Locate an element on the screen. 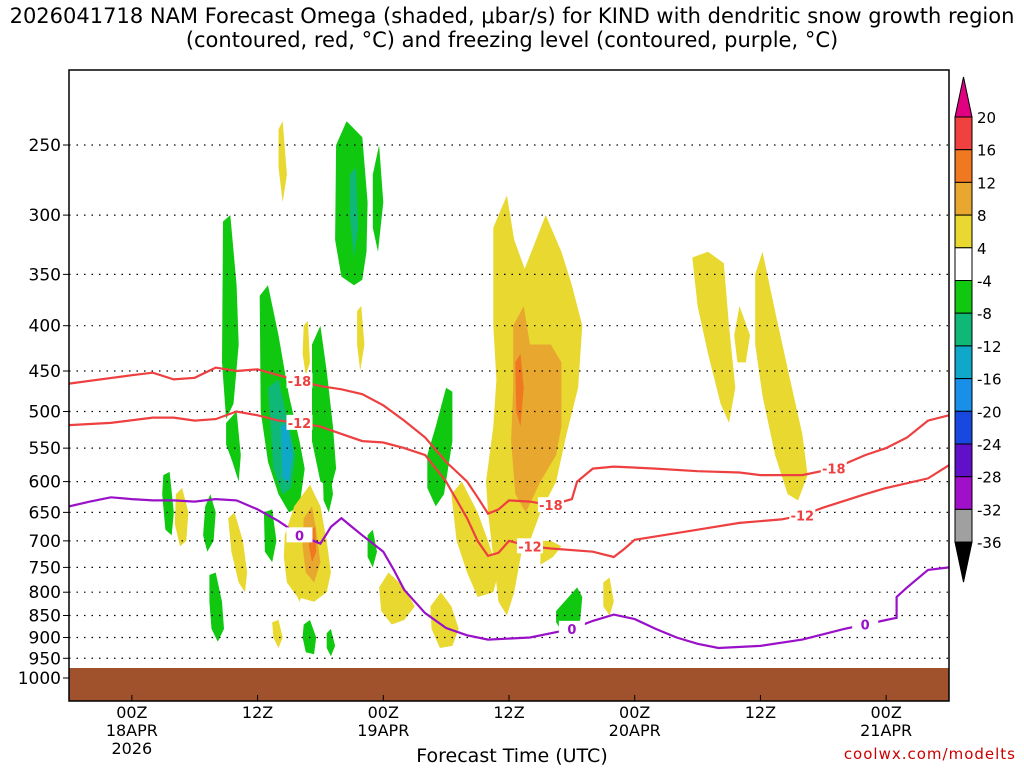 This screenshot has height=768, width=1024. x-tick-date-0: 18APR is located at coordinates (132, 730).